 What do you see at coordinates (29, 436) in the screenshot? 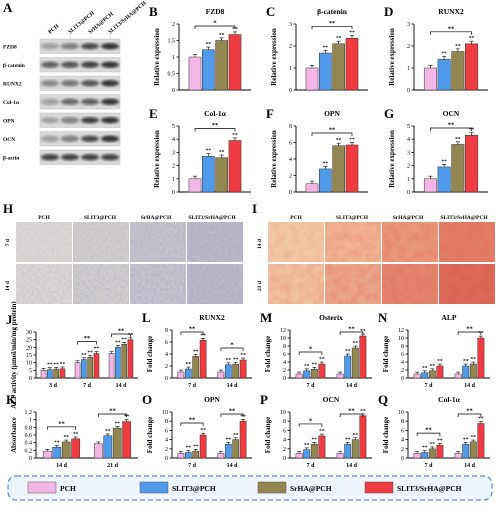
I see `y-tick-label: 0.6` at bounding box center [29, 436].